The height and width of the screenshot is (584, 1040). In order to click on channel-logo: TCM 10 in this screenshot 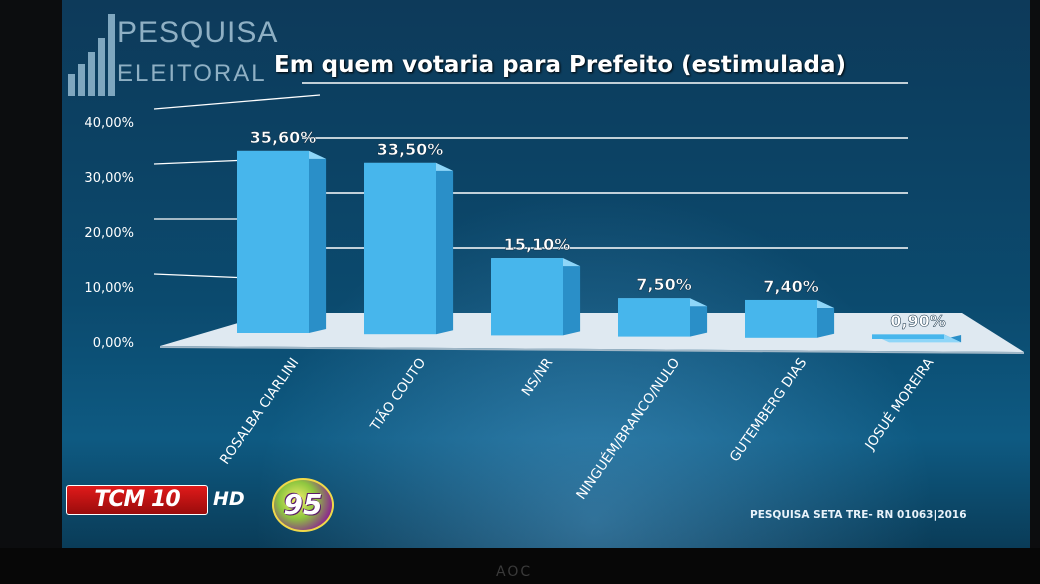, I will do `click(137, 500)`.